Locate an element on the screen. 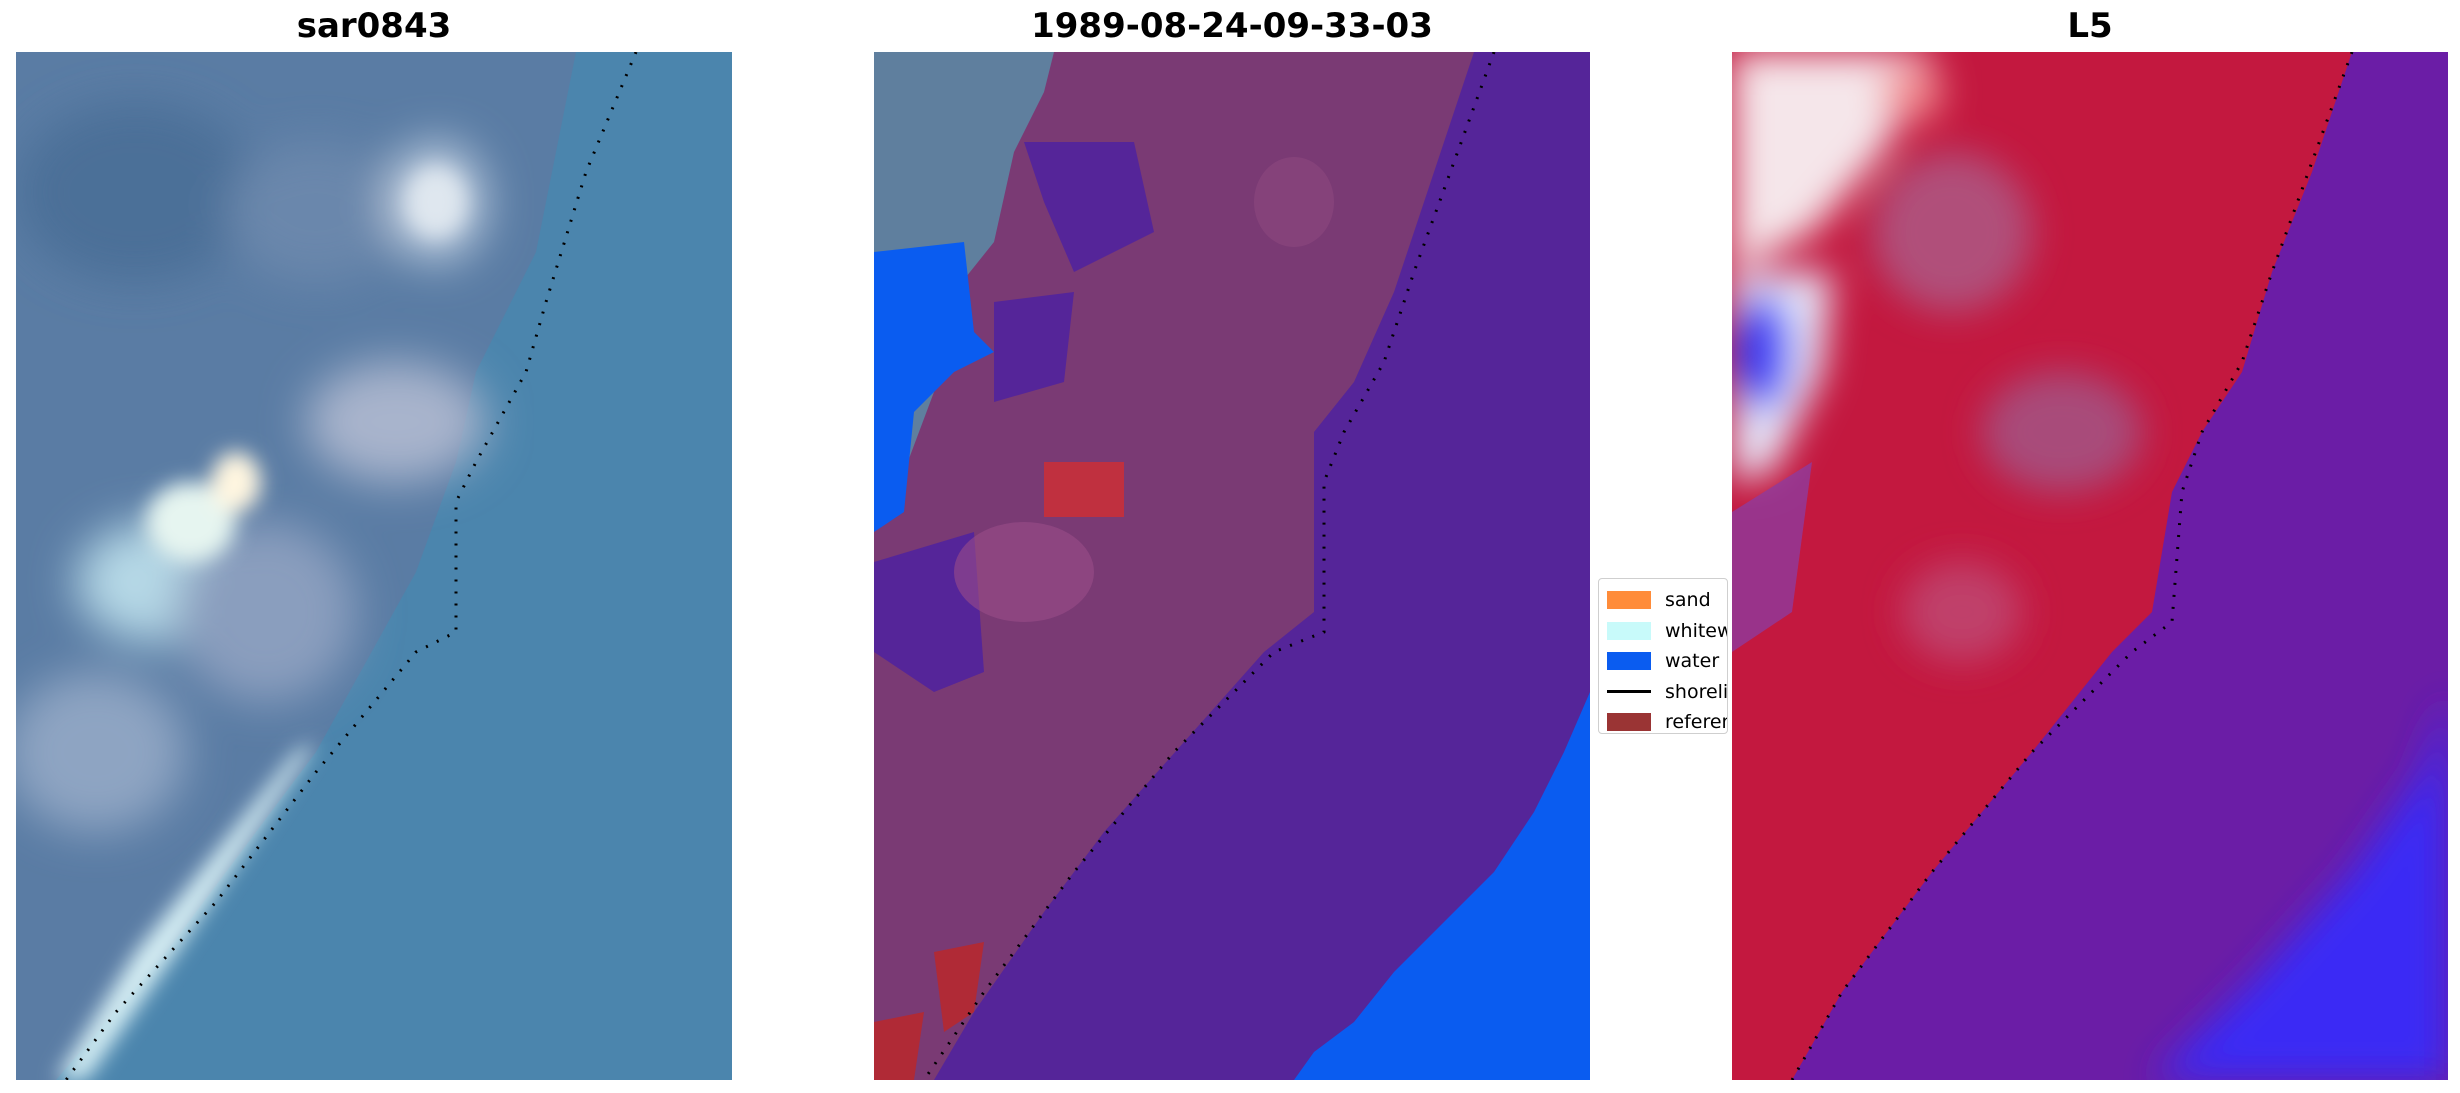  legend-item-reference: reference is located at coordinates (1667, 720).